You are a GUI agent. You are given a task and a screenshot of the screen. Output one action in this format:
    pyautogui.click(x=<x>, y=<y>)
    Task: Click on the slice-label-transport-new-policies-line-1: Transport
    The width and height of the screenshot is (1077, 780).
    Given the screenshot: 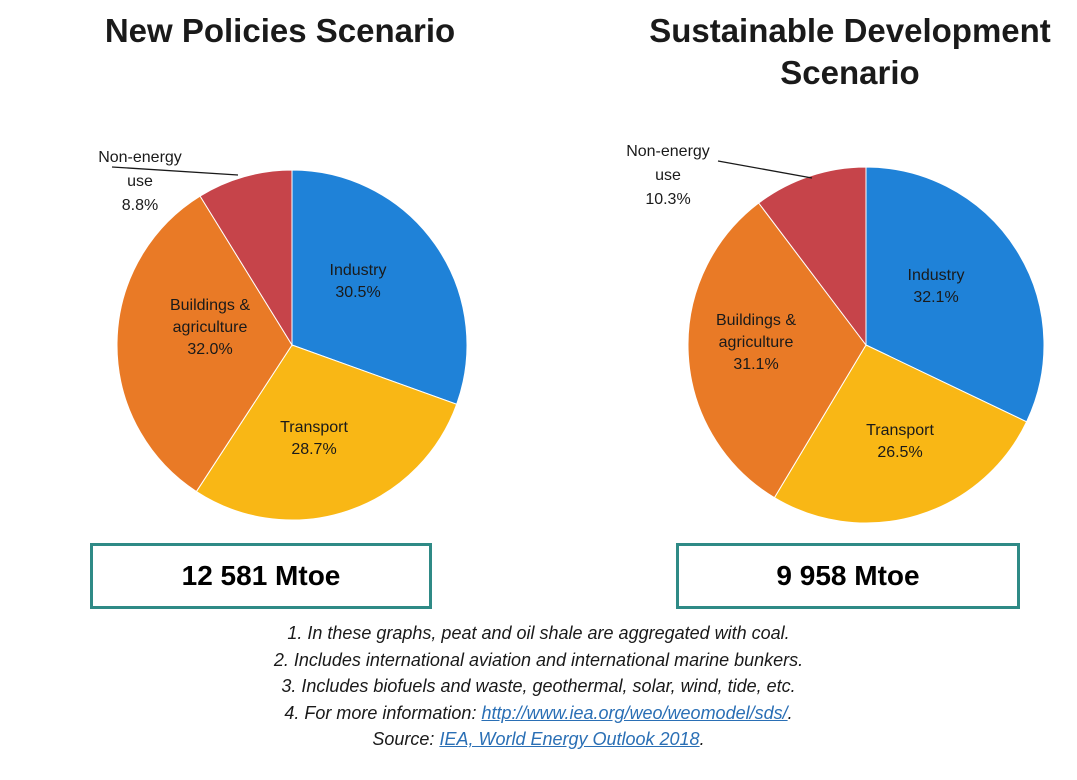 What is the action you would take?
    pyautogui.click(x=314, y=427)
    